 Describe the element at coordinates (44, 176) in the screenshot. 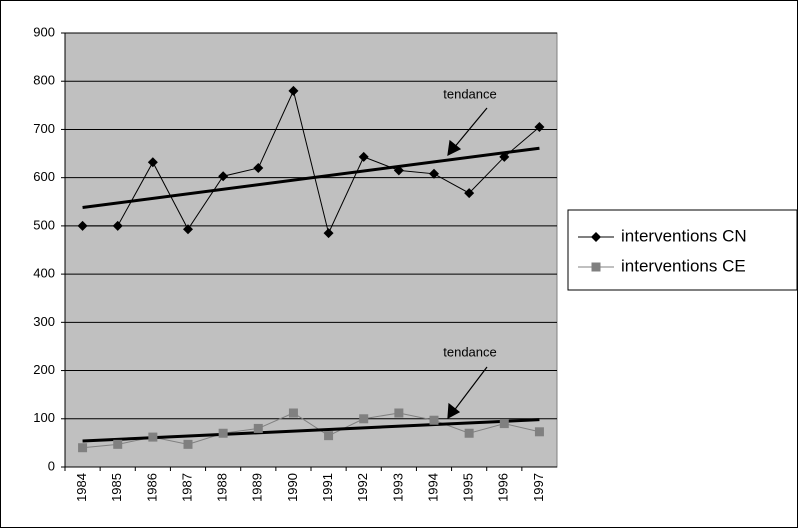

I see `y-tick-label: 600` at that location.